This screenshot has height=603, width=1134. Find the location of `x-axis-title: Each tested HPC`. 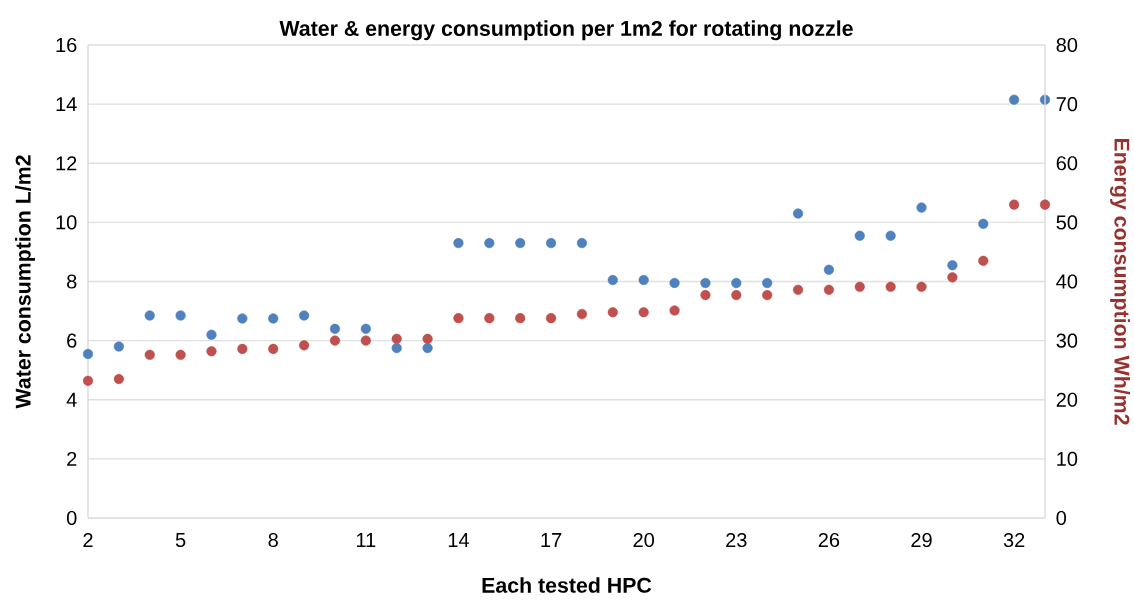

x-axis-title: Each tested HPC is located at coordinates (567, 585).